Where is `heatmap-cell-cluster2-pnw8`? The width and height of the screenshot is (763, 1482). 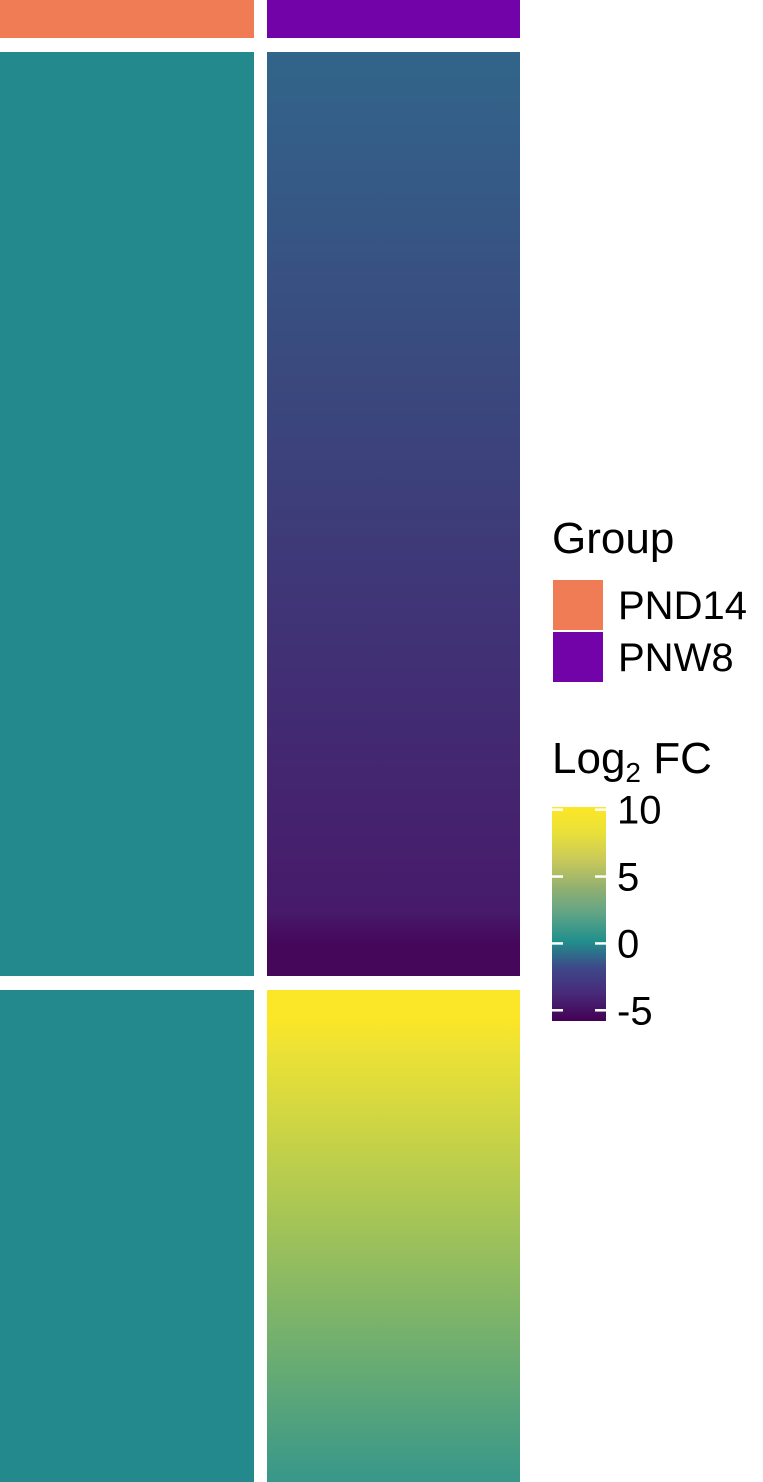 heatmap-cell-cluster2-pnw8 is located at coordinates (393, 1236).